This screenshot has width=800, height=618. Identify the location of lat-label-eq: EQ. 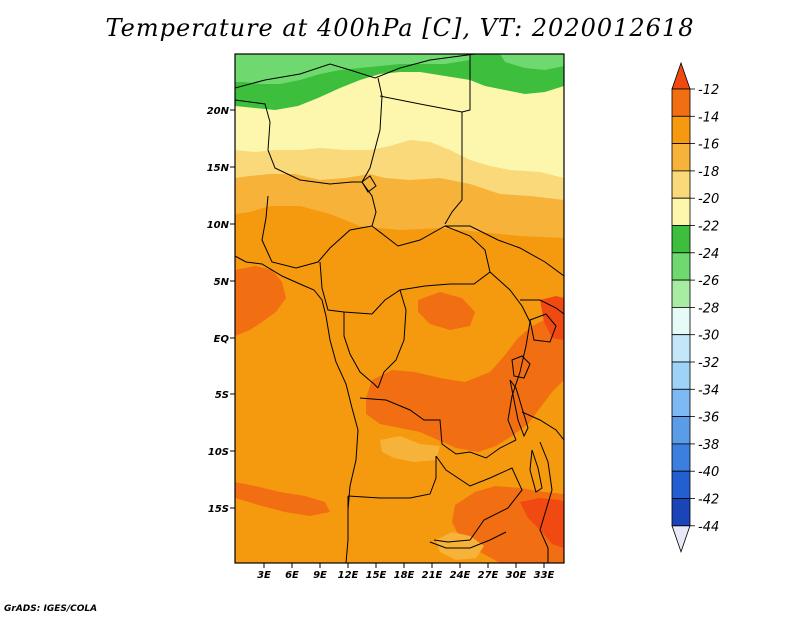
(222, 339).